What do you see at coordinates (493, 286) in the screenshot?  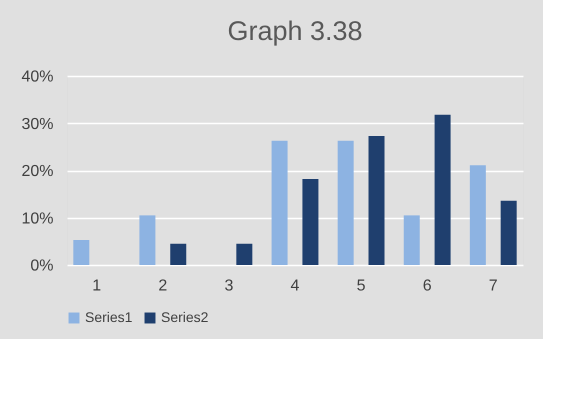 I see `x-tick-label: 7` at bounding box center [493, 286].